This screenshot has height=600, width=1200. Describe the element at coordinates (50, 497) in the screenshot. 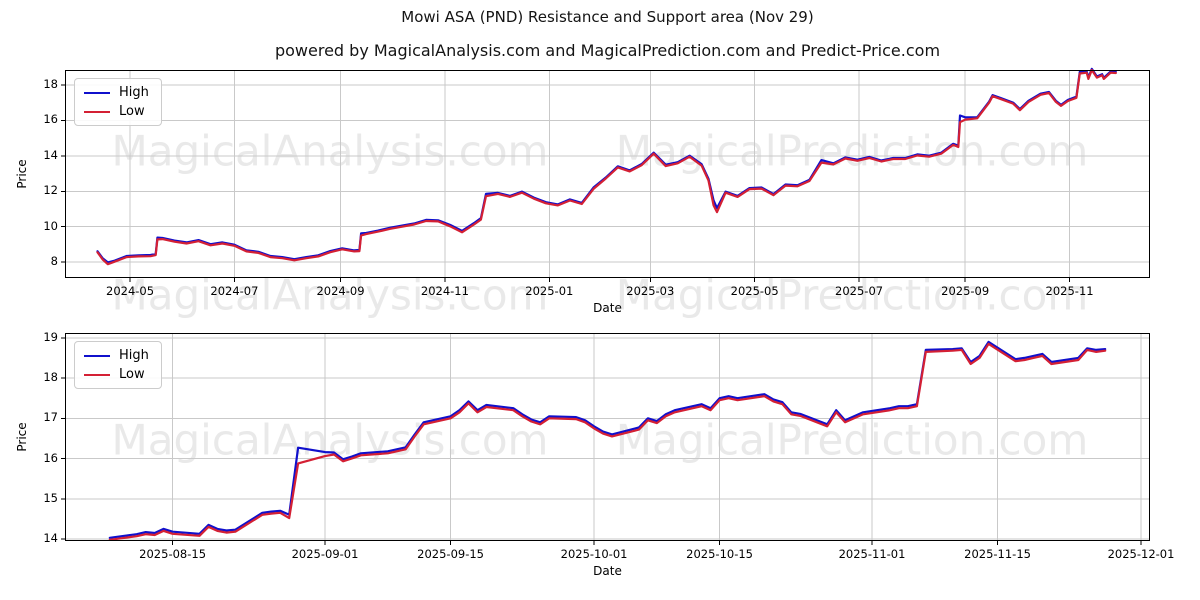

I see `y-tick-label: 15` at that location.